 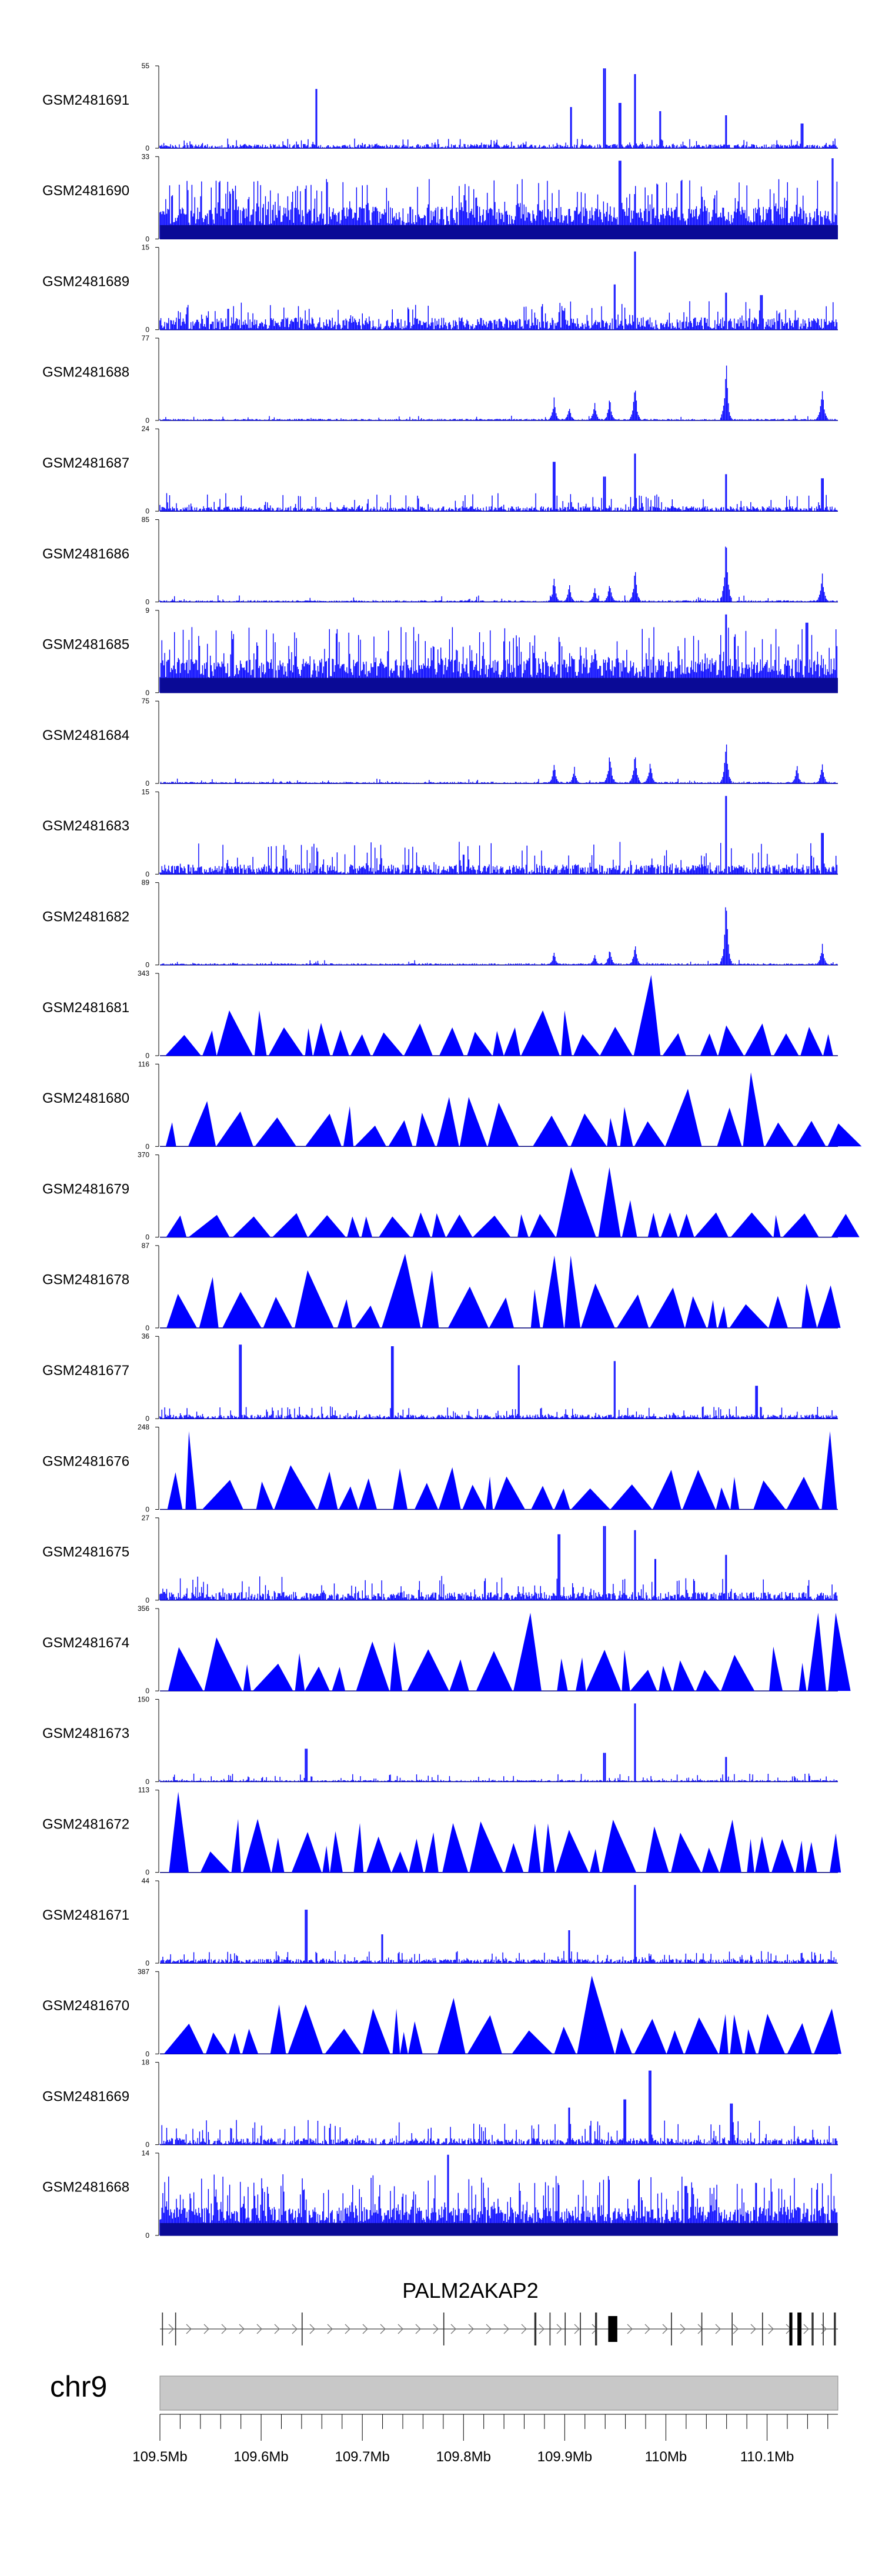 What do you see at coordinates (85, 2006) in the screenshot?
I see `track-label: GSM2481670` at bounding box center [85, 2006].